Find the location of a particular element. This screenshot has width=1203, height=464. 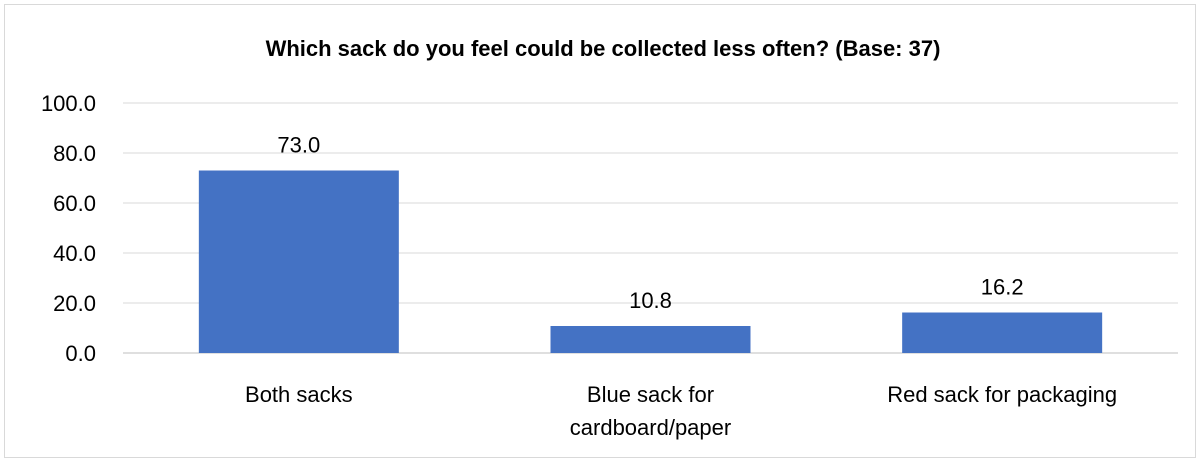

data-label: 73.0 is located at coordinates (298, 145).